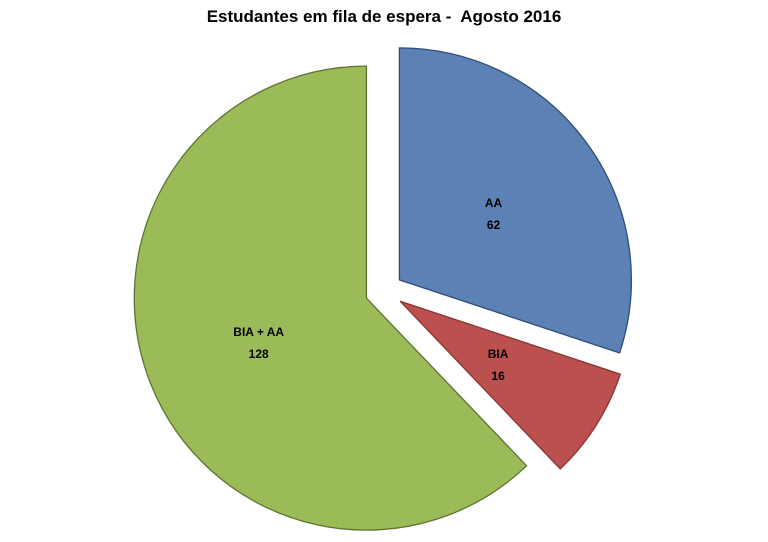  What do you see at coordinates (498, 354) in the screenshot?
I see `slice-category-text: BIA` at bounding box center [498, 354].